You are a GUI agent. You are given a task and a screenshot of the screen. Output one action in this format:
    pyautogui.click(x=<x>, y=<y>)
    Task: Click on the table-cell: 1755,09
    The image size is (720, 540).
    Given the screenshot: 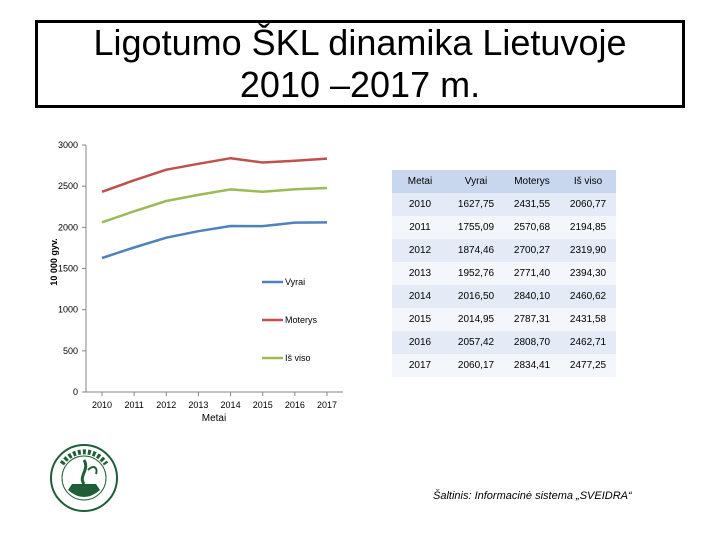 What is the action you would take?
    pyautogui.click(x=476, y=227)
    